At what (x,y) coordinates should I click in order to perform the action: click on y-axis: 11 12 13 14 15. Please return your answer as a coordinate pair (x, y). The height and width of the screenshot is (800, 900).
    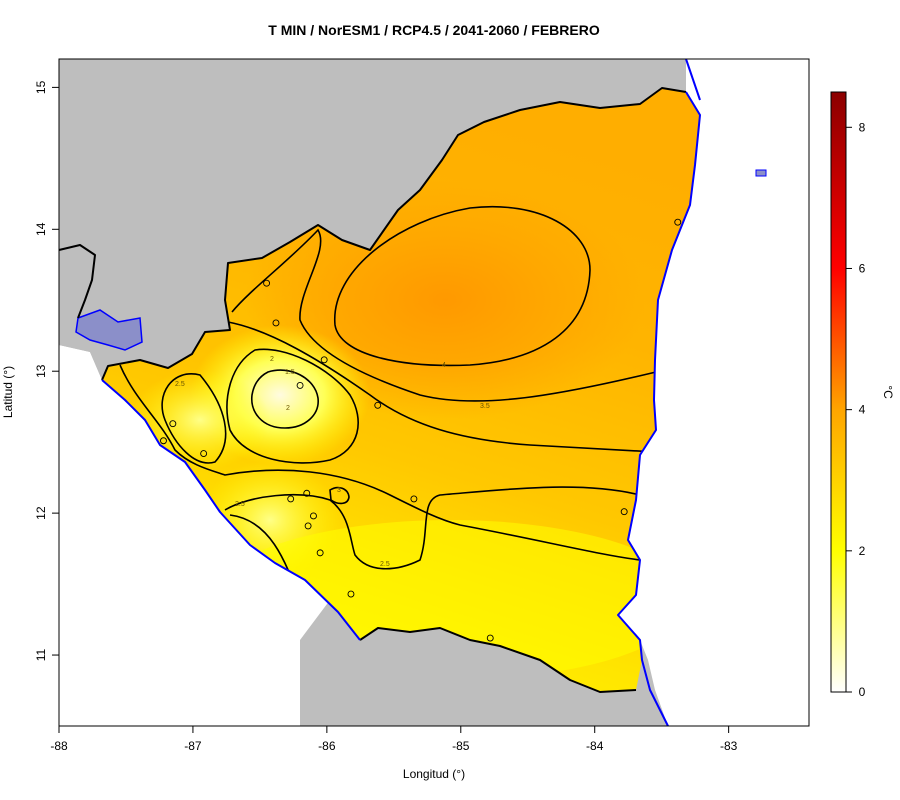
    Looking at the image, I should click on (46, 370).